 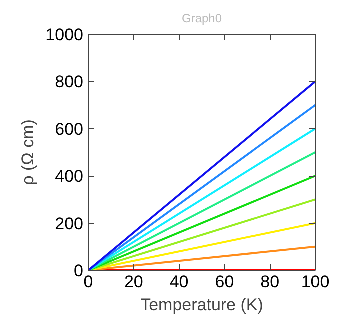 What do you see at coordinates (69, 176) in the screenshot?
I see `y-tick-label: 400` at bounding box center [69, 176].